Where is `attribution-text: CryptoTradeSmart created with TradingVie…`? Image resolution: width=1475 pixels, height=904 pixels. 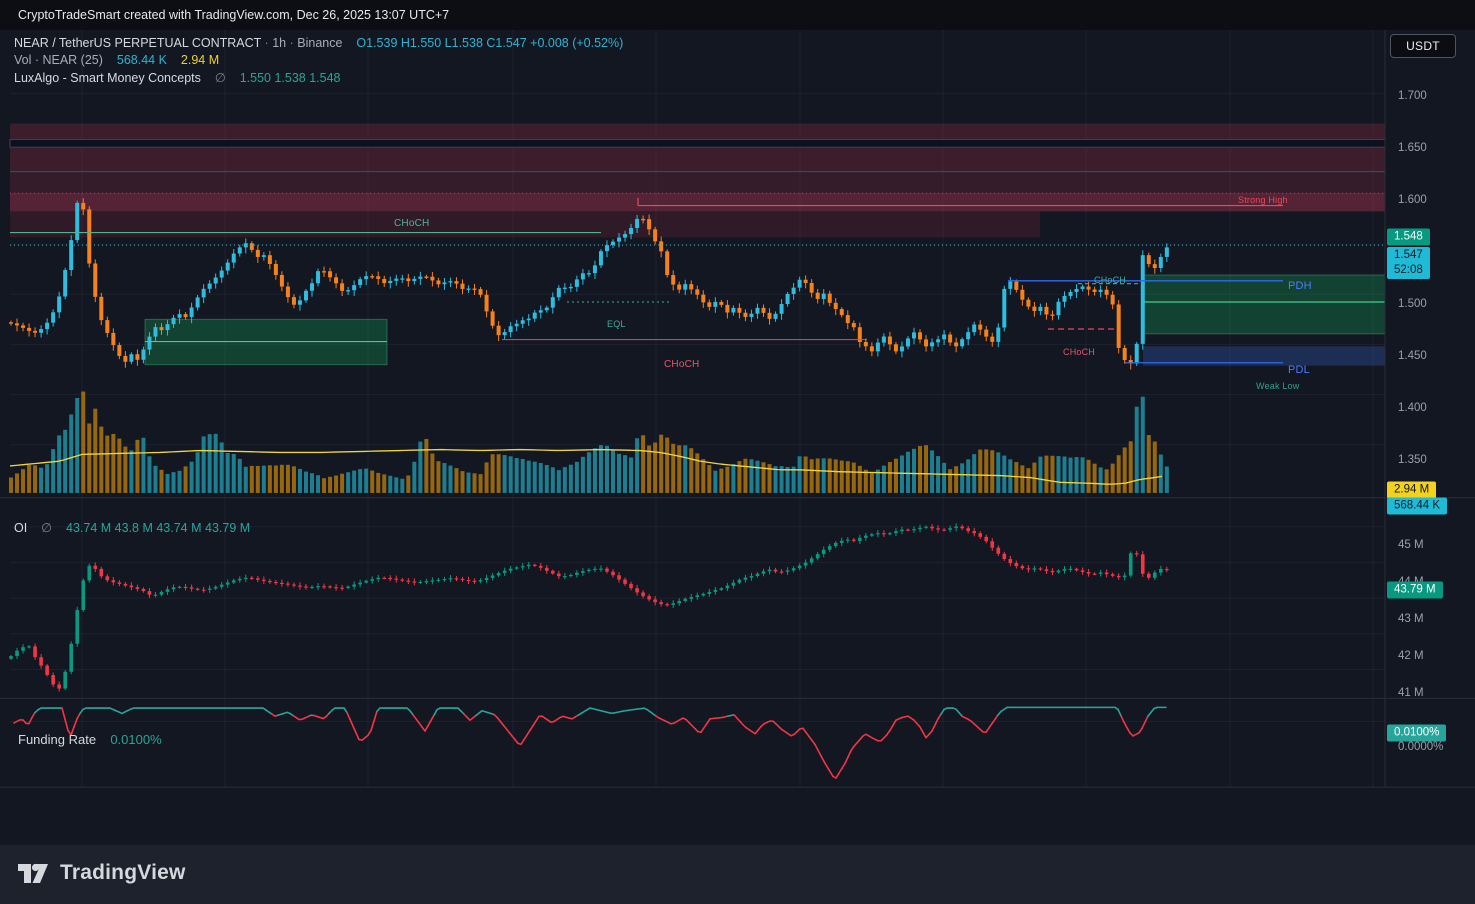
attribution-text: CryptoTradeSmart created with TradingVie… is located at coordinates (234, 15).